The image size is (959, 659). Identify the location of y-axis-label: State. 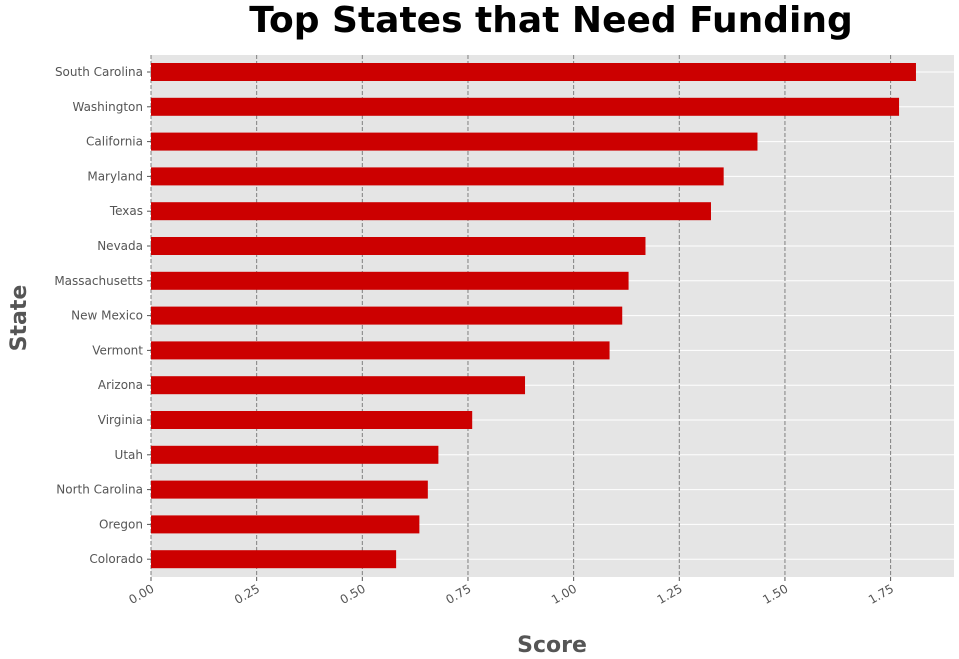
(19, 318).